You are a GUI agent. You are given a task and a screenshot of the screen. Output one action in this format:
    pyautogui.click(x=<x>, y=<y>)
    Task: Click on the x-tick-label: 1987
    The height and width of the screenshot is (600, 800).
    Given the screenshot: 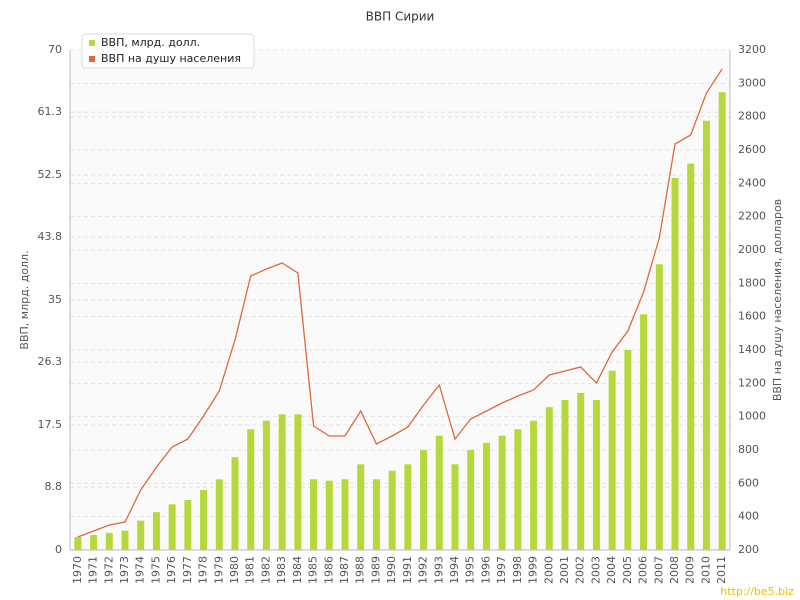 What is the action you would take?
    pyautogui.click(x=344, y=570)
    